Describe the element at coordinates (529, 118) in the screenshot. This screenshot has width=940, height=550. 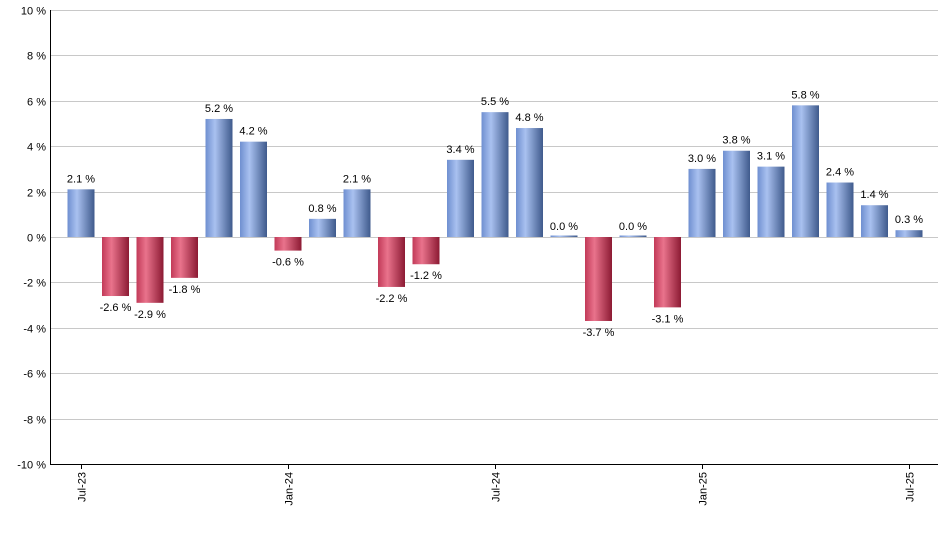
I see `data-label-Aug-24: 4.8 %` at that location.